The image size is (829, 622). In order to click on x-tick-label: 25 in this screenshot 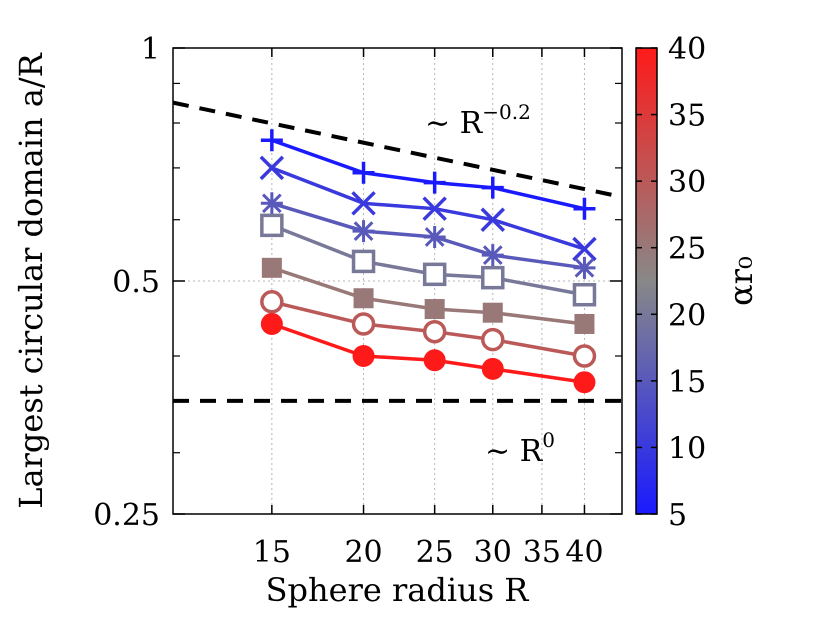, I will do `click(435, 552)`.